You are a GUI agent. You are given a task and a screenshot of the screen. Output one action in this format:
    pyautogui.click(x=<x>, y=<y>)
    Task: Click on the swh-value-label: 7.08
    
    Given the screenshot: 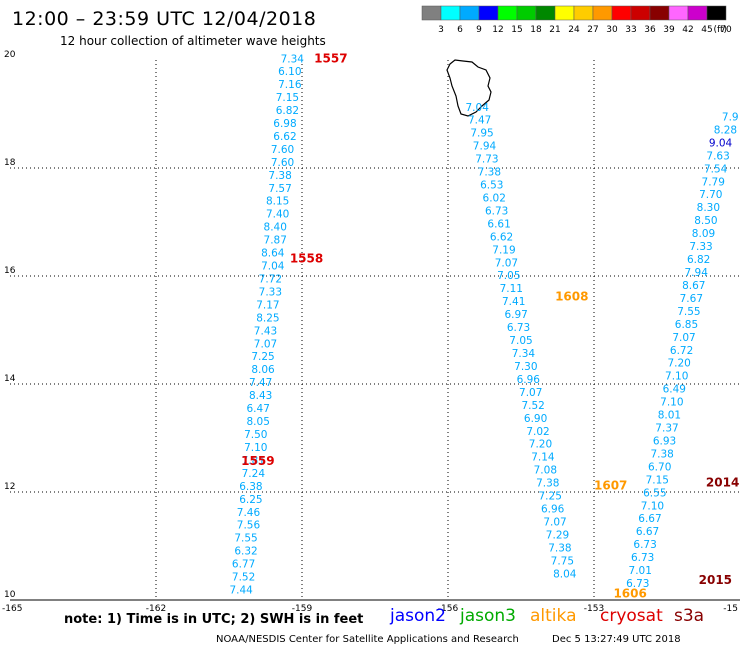 What is the action you would take?
    pyautogui.click(x=545, y=471)
    